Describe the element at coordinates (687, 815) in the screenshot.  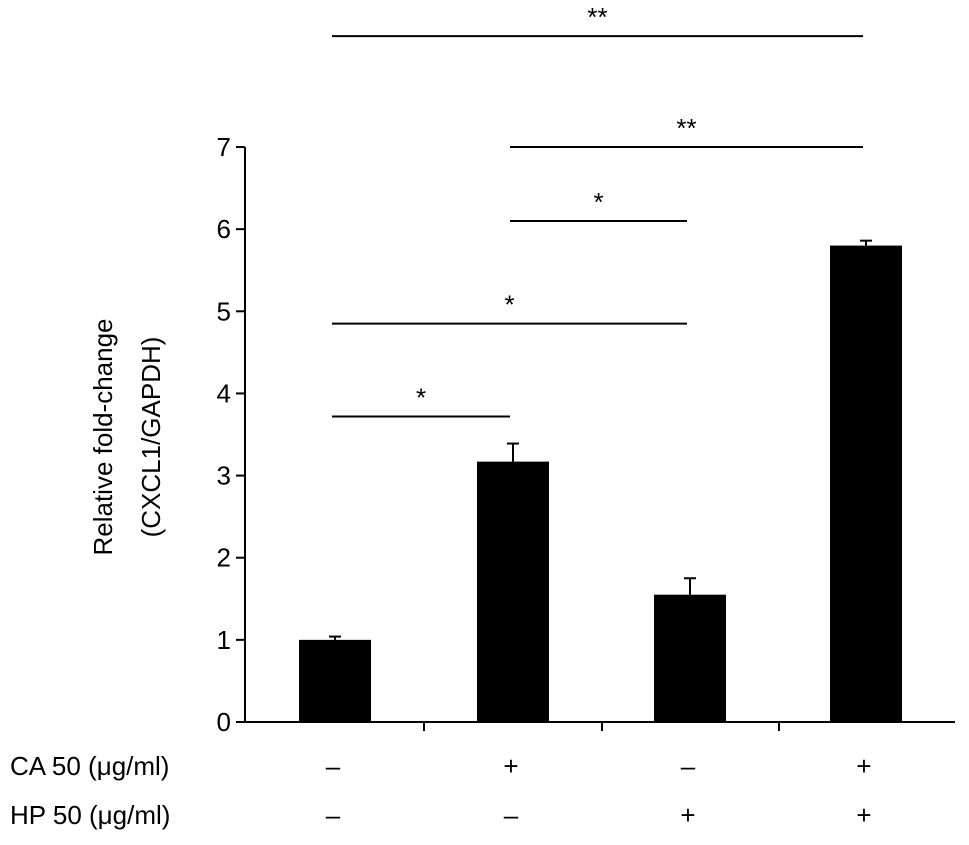
I see `condition-sign-1-2: +` at that location.